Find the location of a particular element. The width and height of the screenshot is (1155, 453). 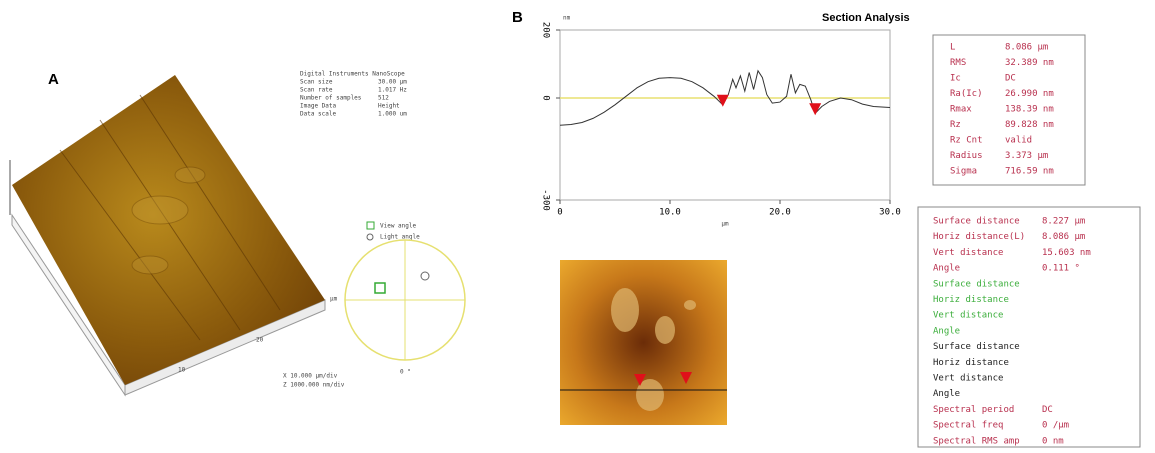

measure-key: Spectral RMS amp is located at coordinates (976, 441).